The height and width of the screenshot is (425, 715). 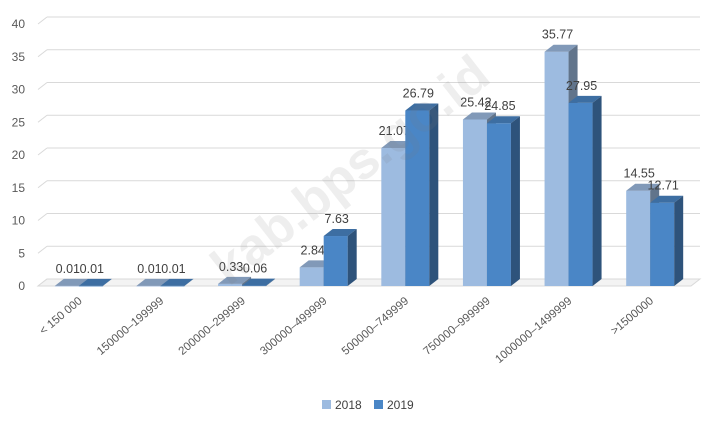 I want to click on x-tick-label: 750000–999999, so click(x=456, y=326).